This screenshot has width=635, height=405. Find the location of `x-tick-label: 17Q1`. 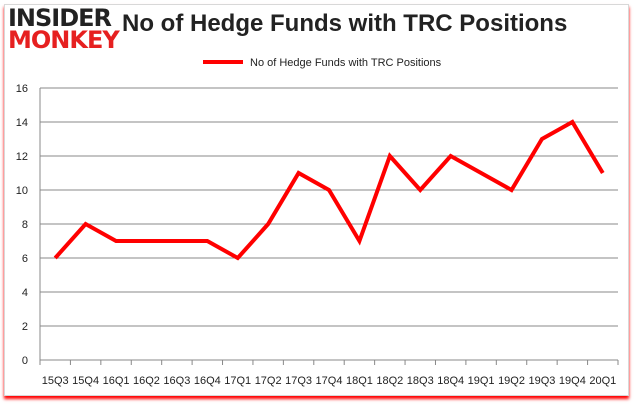

x-tick-label: 17Q1 is located at coordinates (237, 381).